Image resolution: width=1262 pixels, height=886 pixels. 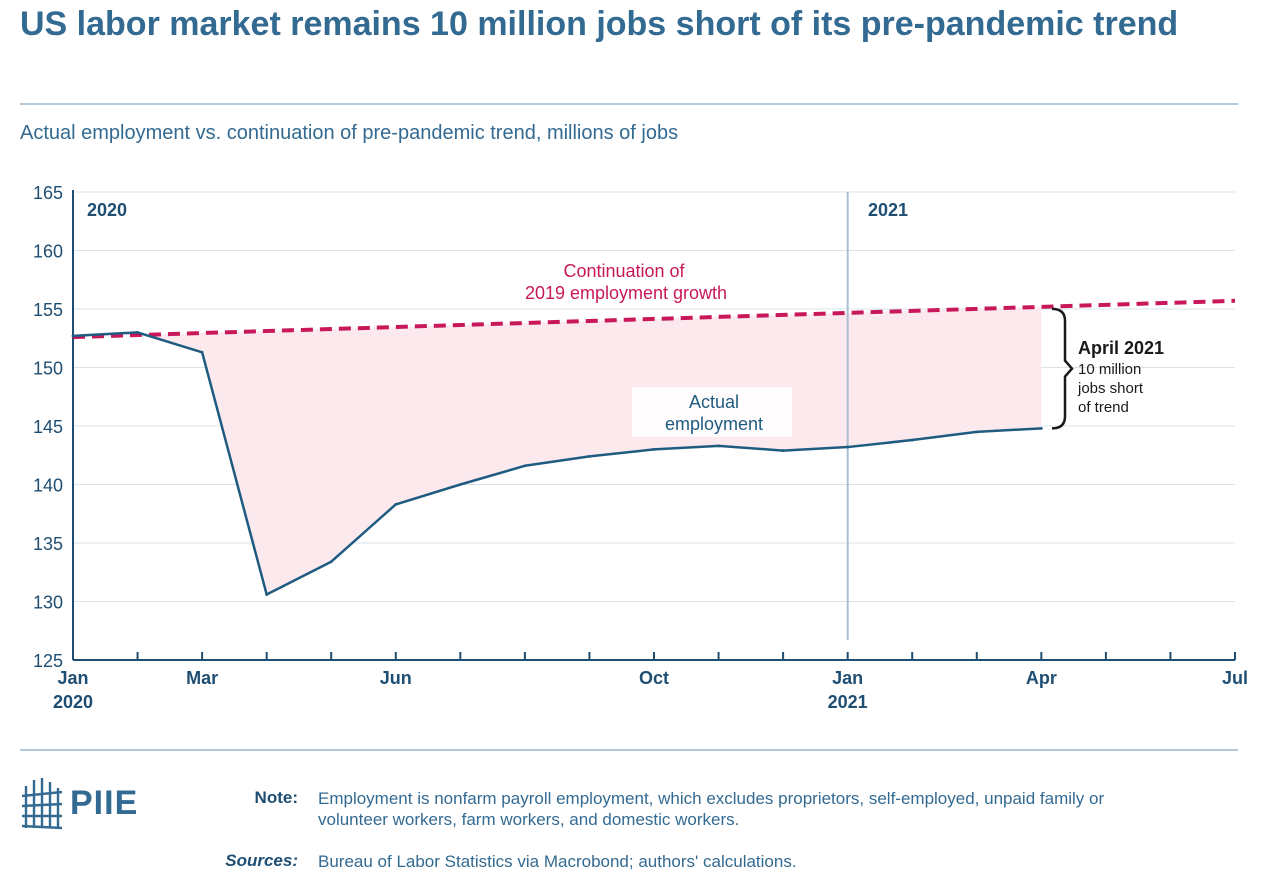 What do you see at coordinates (714, 402) in the screenshot?
I see `actual-series-label-line1: Actual` at bounding box center [714, 402].